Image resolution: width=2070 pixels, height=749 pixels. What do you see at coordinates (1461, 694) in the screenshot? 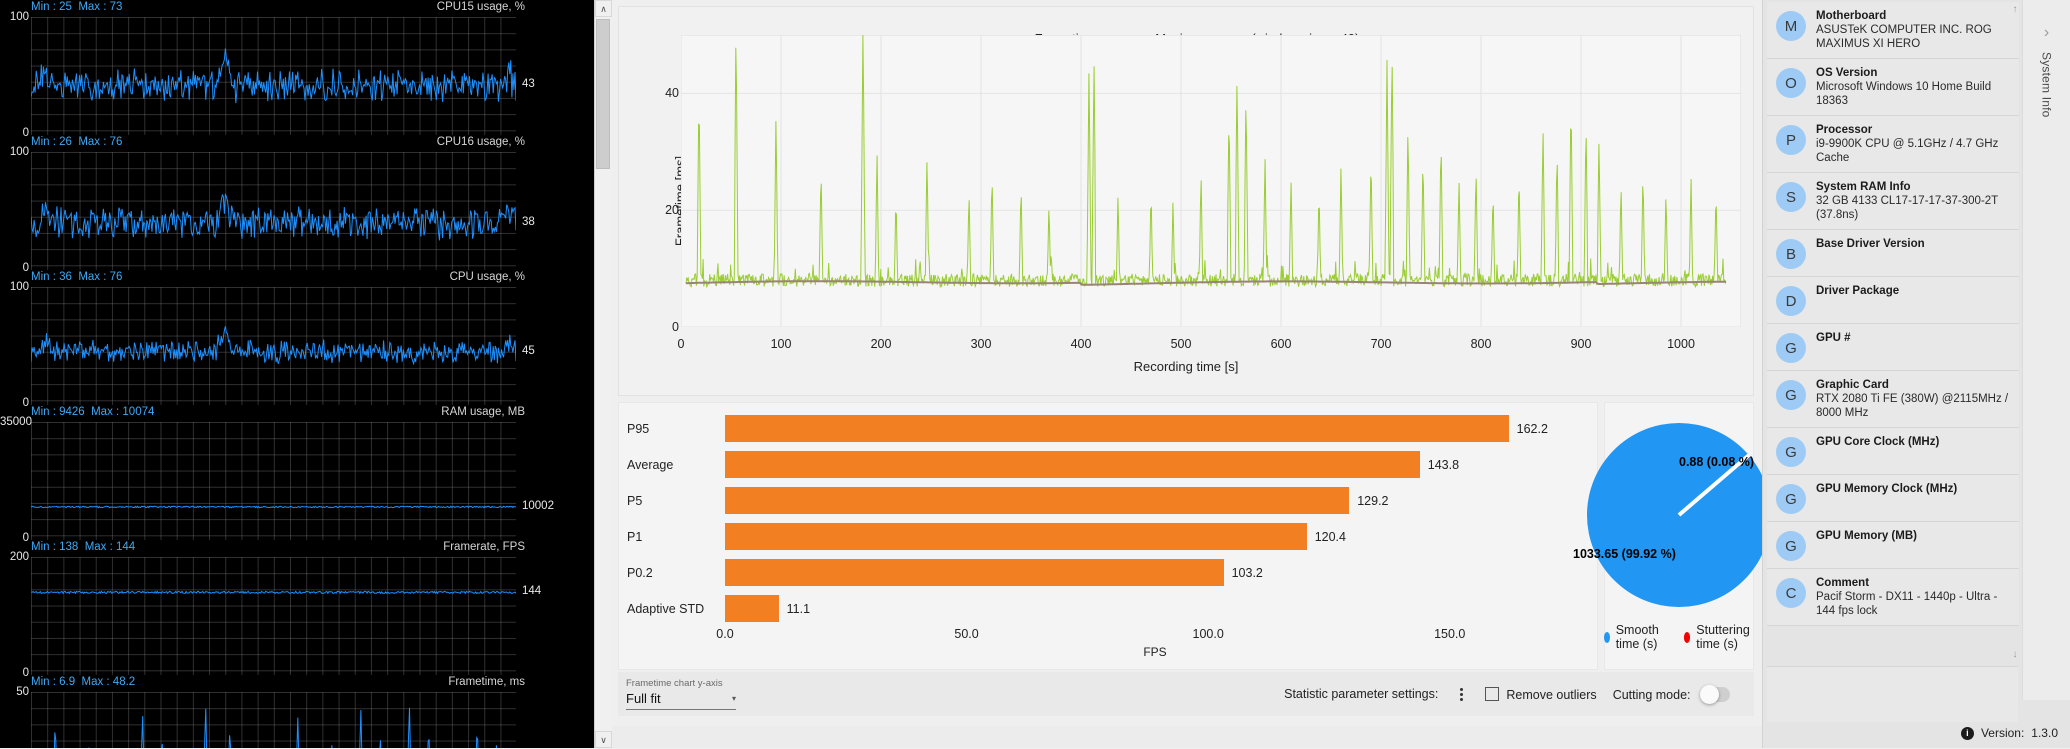
I see `more-options-icon` at bounding box center [1461, 694].